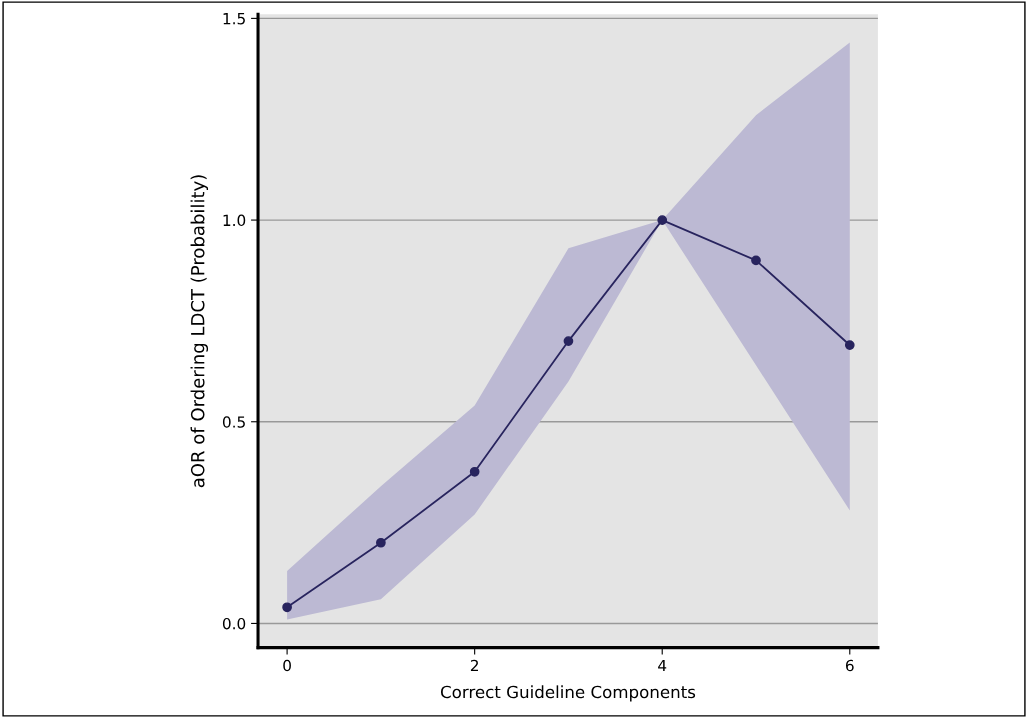 This screenshot has height=718, width=1028. What do you see at coordinates (234, 623) in the screenshot?
I see `y-tick-label: 0.0` at bounding box center [234, 623].